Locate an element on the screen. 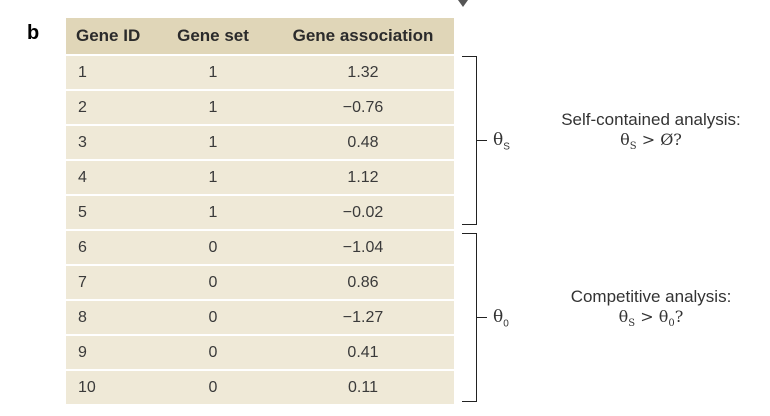 Image resolution: width=770 pixels, height=416 pixels. header-gene-set: Gene set is located at coordinates (213, 35).